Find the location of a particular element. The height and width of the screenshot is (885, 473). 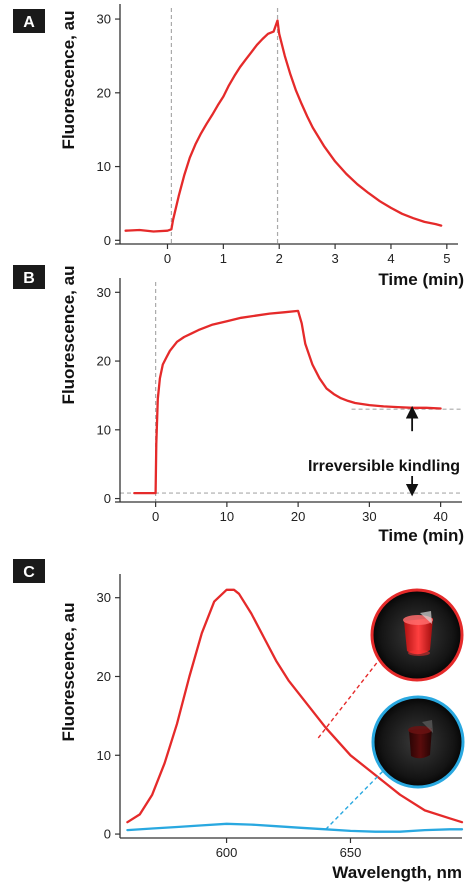

panel-c-ytick-label-20: 20 is located at coordinates (104, 676).